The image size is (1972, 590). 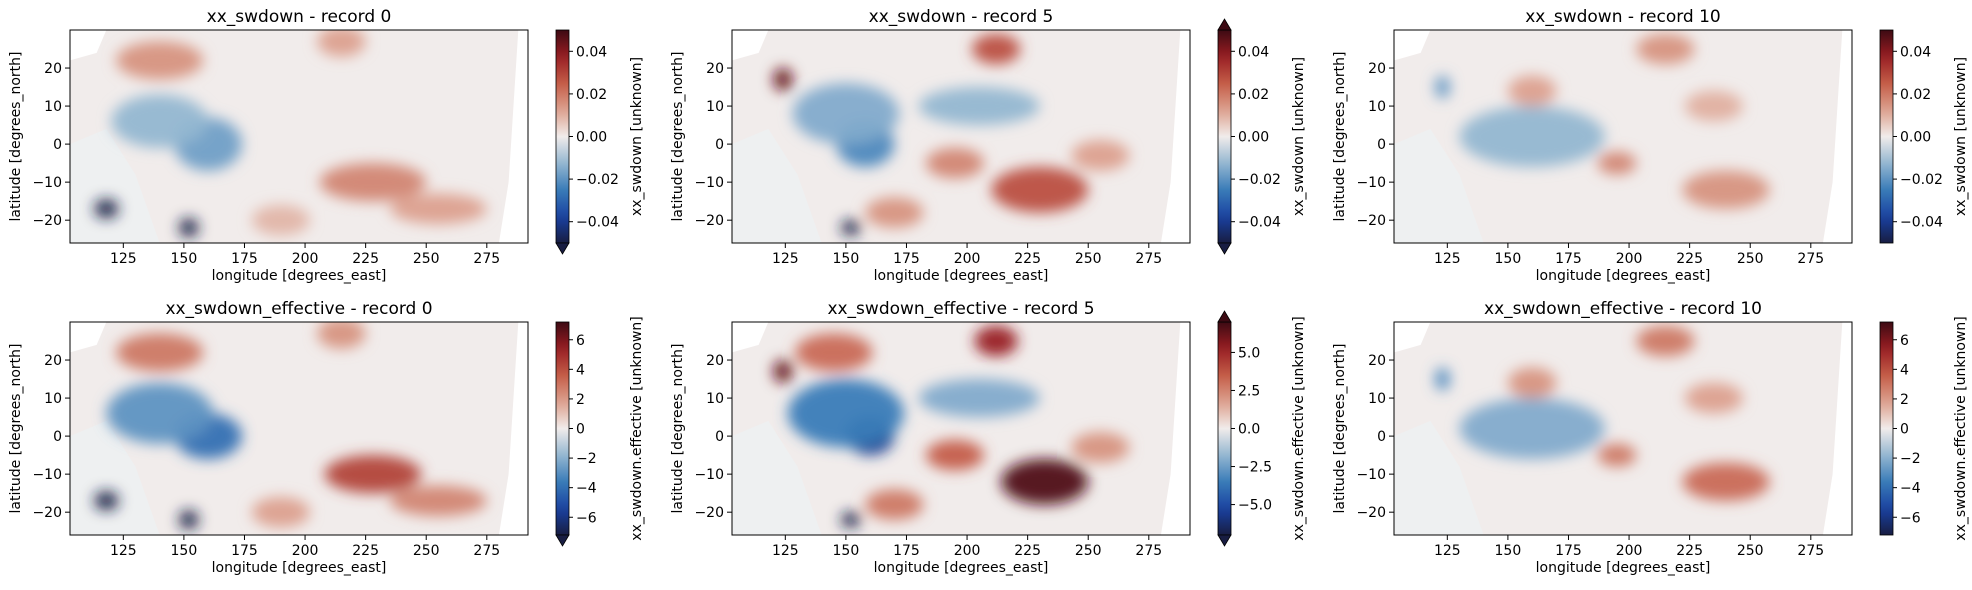 I want to click on y-axis-label: latitude [degrees_north], so click(x=678, y=137).